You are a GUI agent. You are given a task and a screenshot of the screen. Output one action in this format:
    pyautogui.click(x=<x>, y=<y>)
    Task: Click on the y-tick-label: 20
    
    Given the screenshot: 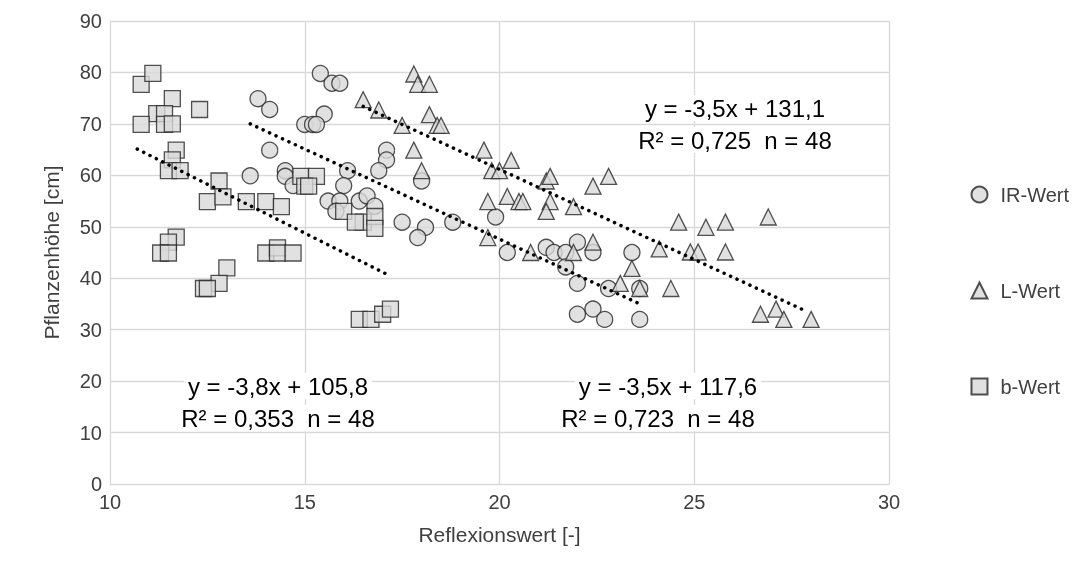 What is the action you would take?
    pyautogui.click(x=90, y=381)
    